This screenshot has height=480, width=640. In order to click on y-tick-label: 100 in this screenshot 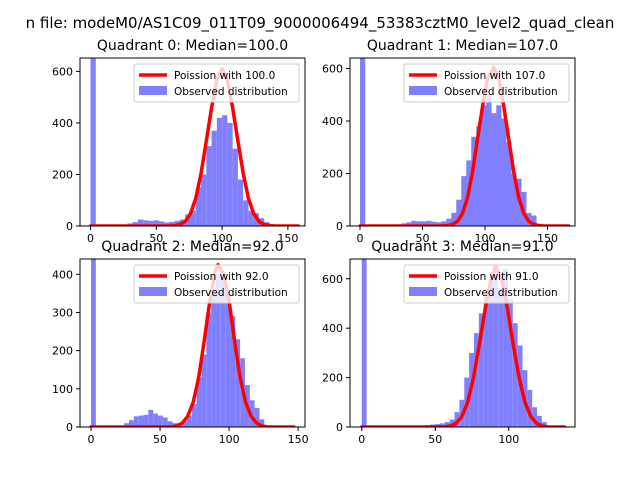, I will do `click(62, 389)`.